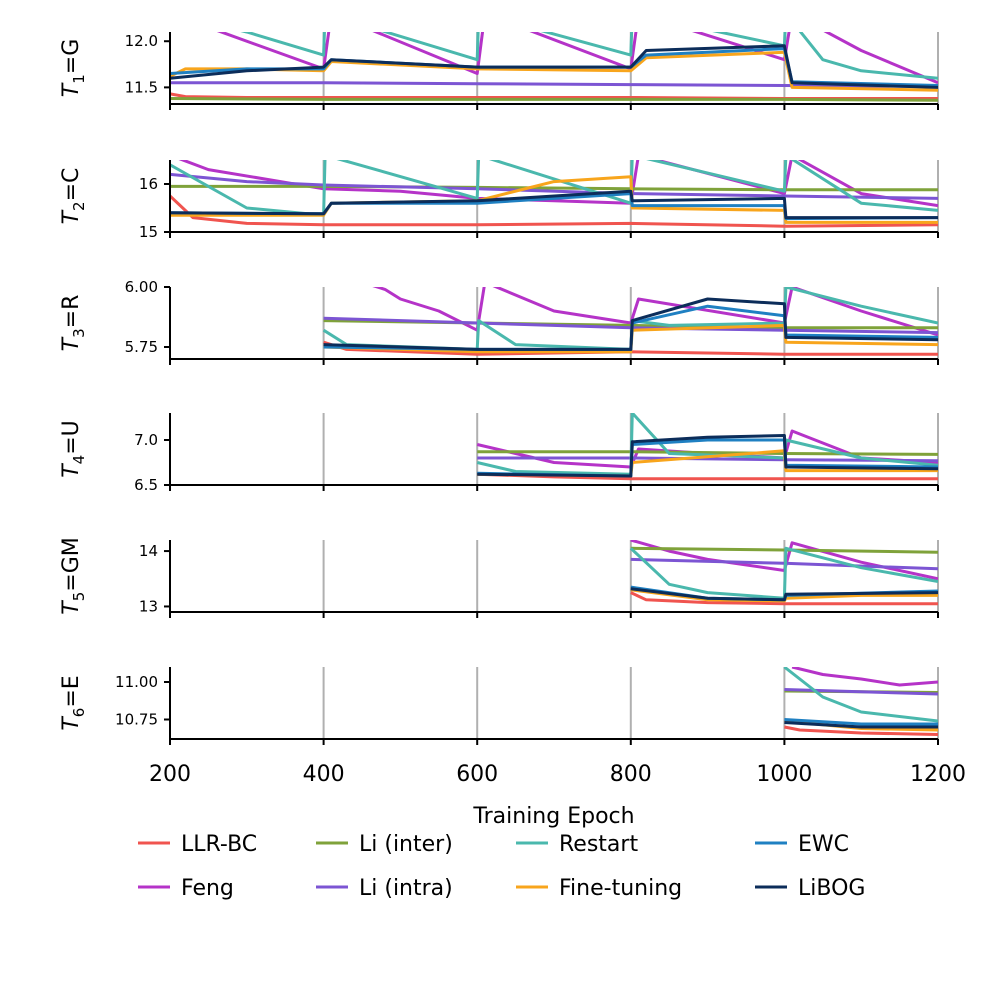  What do you see at coordinates (219, 844) in the screenshot?
I see `legend-label-llr: LLR-BC` at bounding box center [219, 844].